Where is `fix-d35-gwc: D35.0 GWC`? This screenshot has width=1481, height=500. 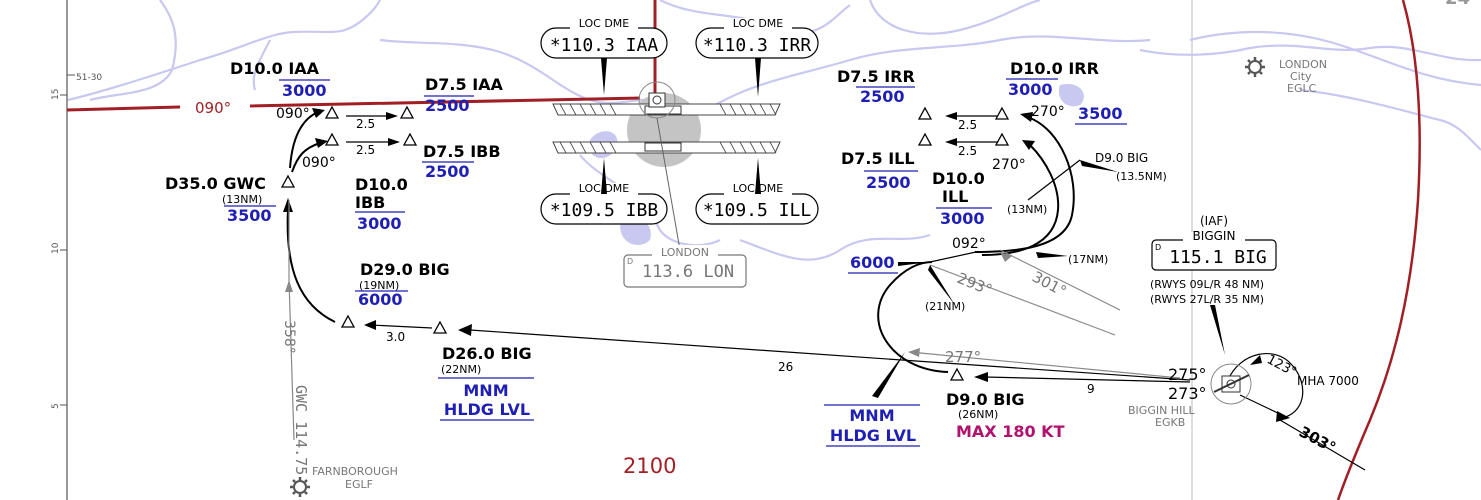 fix-d35-gwc: D35.0 GWC is located at coordinates (215, 183).